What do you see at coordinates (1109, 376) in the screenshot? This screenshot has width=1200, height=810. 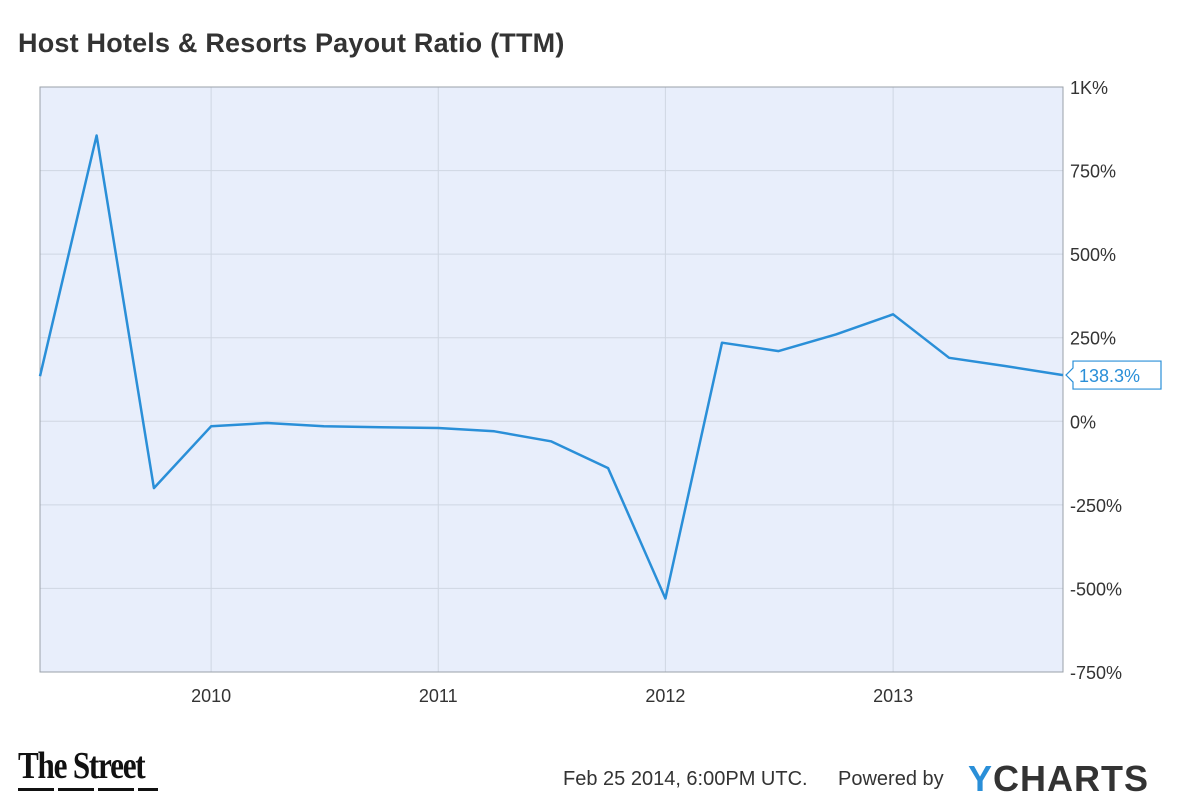 I see `last-value-label: 138.3%` at bounding box center [1109, 376].